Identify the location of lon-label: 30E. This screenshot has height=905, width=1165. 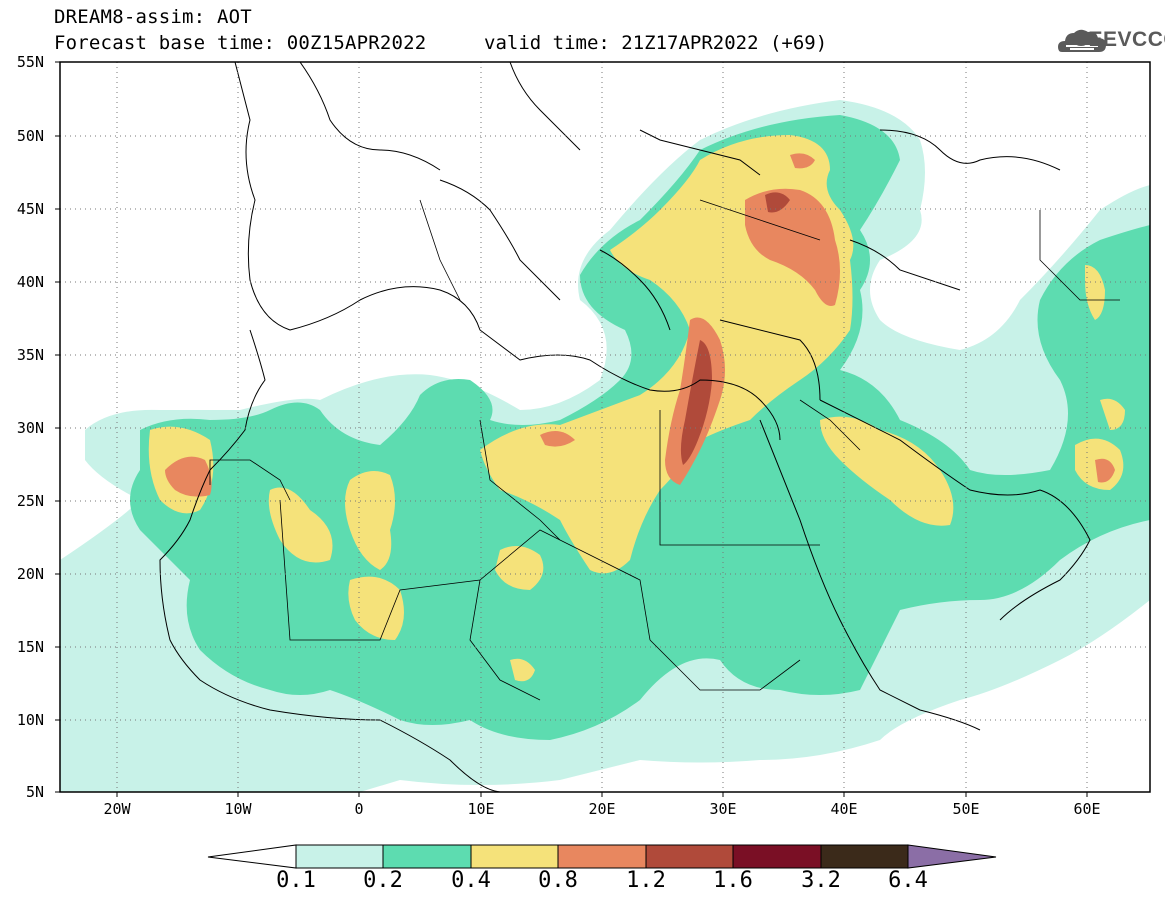
(723, 809).